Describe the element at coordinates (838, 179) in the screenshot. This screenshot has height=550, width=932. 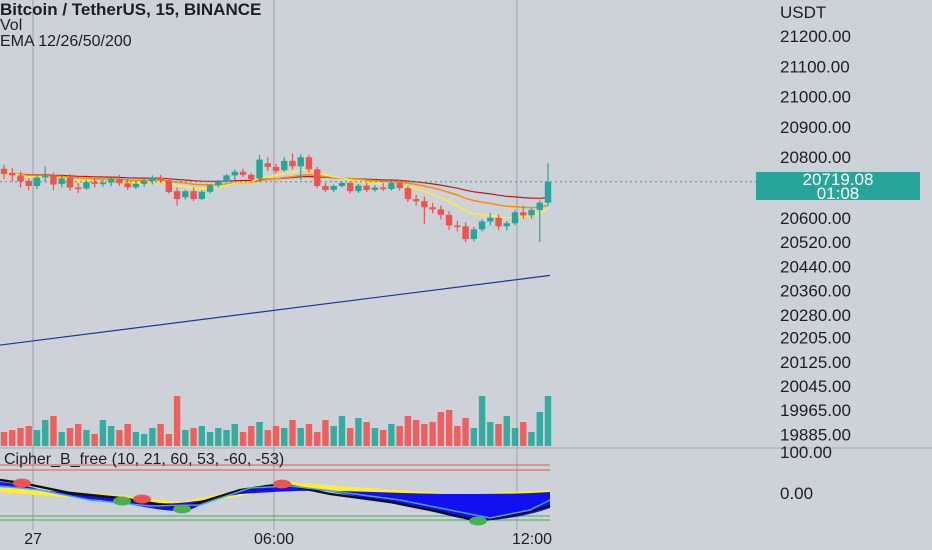
I see `last-price-value: 20719.08` at that location.